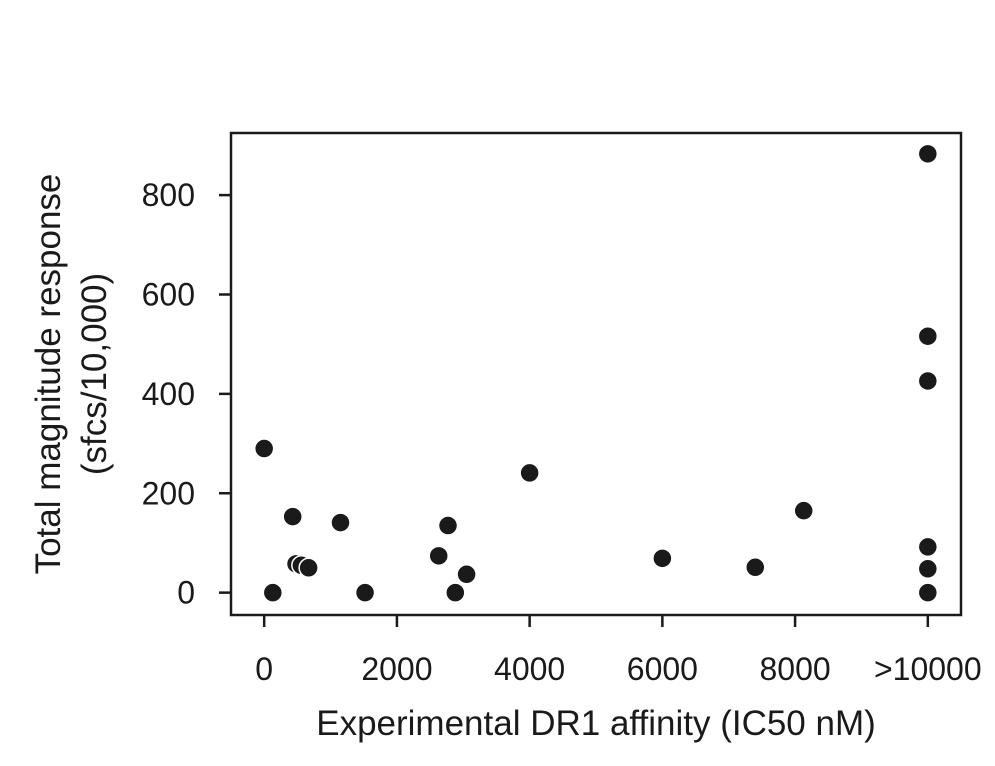 Image resolution: width=995 pixels, height=766 pixels. I want to click on x-tick-label: 4000, so click(529, 669).